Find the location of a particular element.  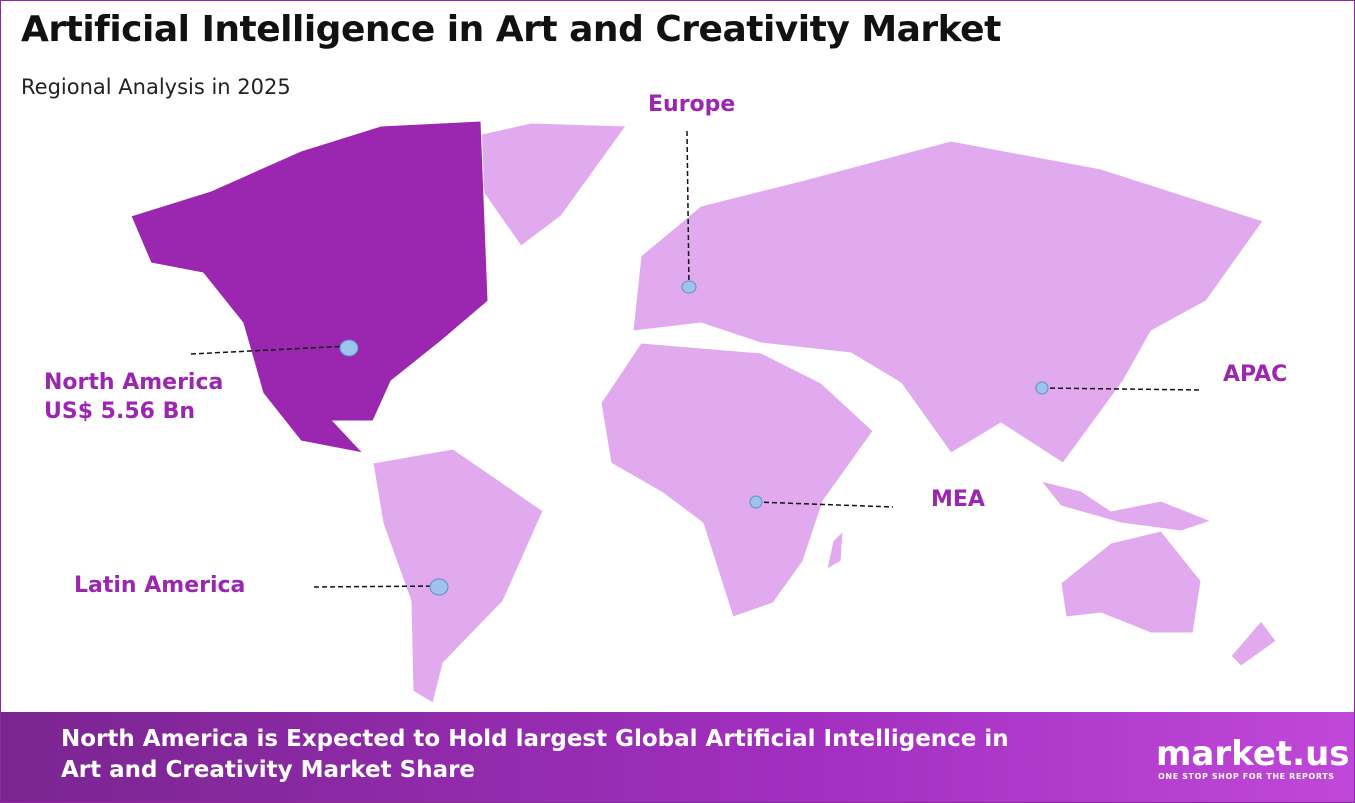

north-america is located at coordinates (309, 287).